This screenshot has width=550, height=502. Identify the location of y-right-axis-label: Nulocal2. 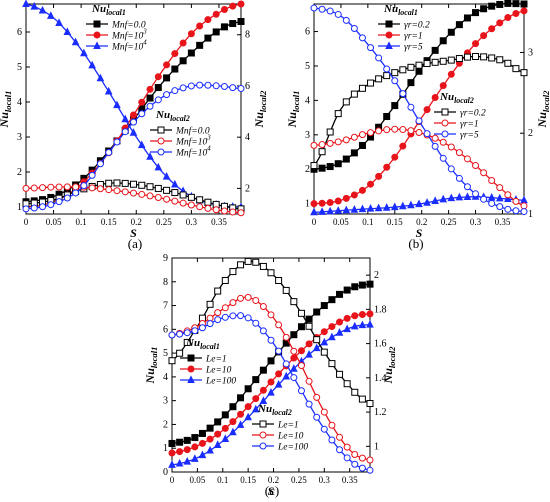
(542, 109).